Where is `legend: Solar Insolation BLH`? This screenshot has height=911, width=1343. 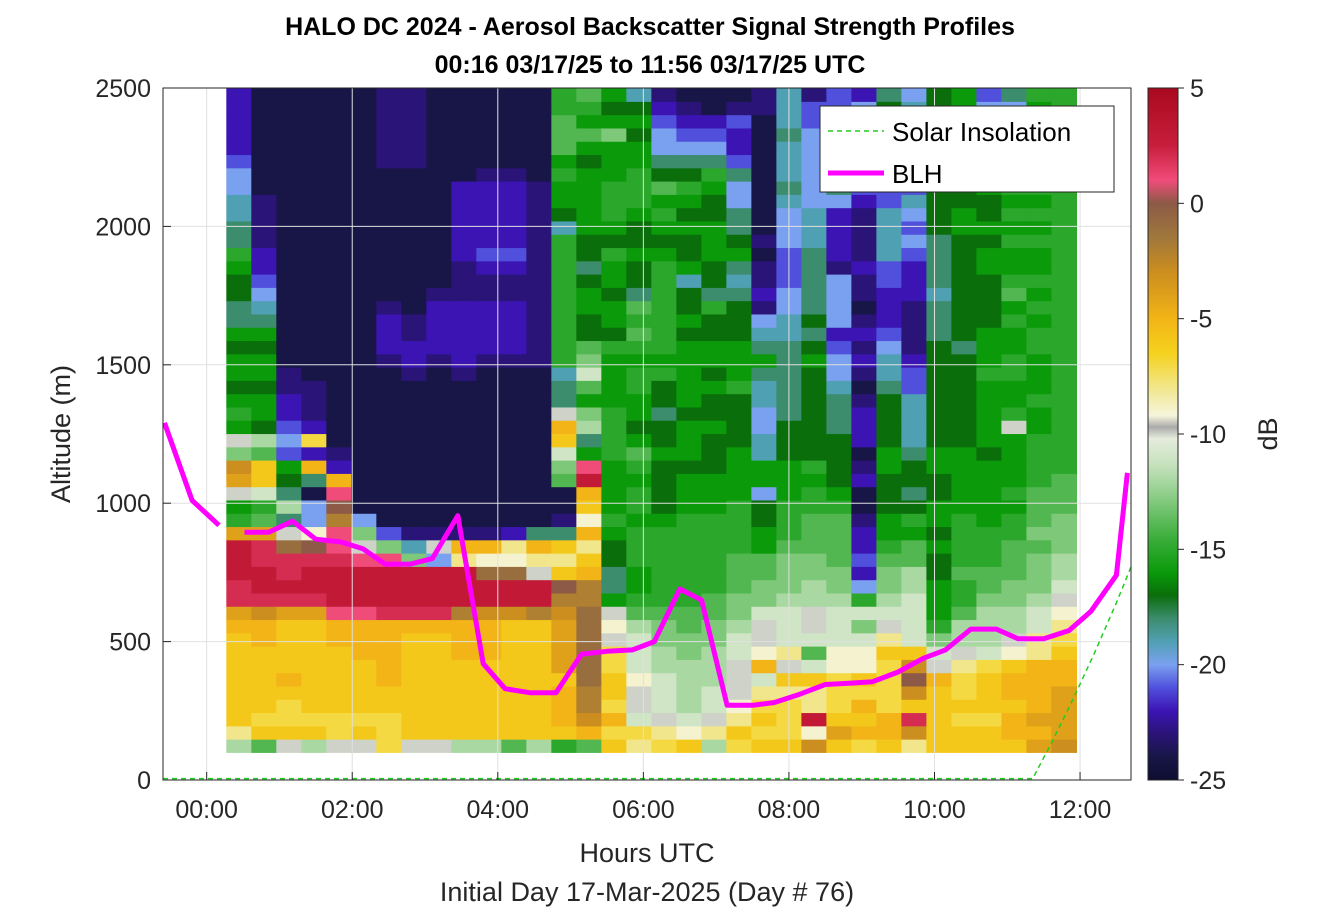 legend: Solar Insolation BLH is located at coordinates (967, 149).